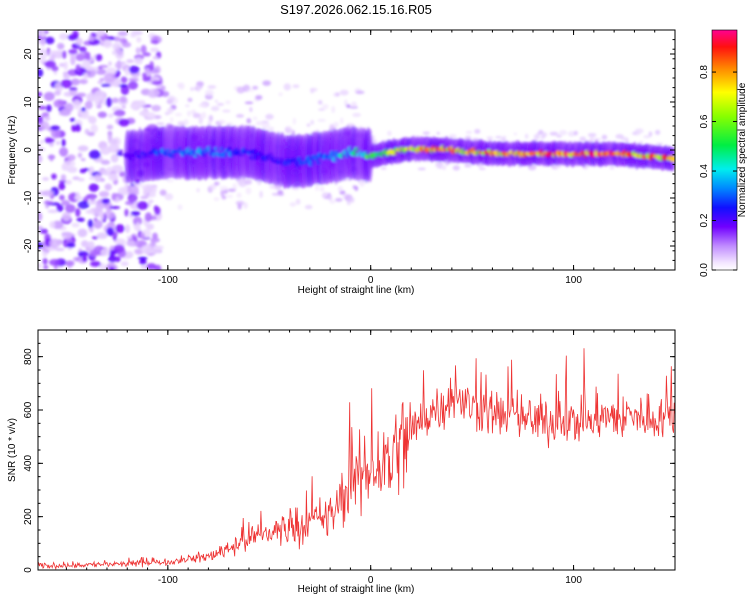 The height and width of the screenshot is (600, 750). Describe the element at coordinates (371, 280) in the screenshot. I see `x-tick-label: 0` at that location.